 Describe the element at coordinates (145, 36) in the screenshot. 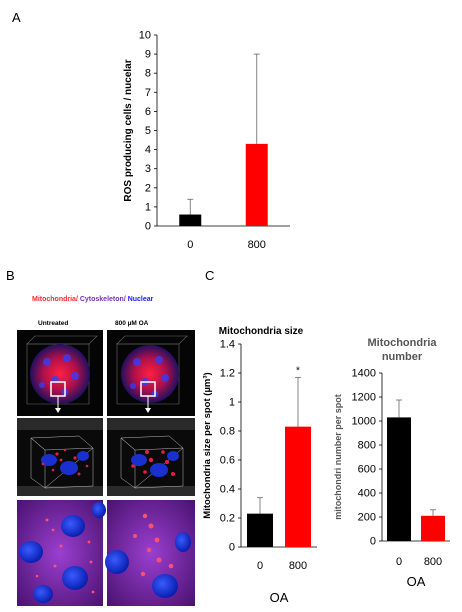

I see `y-tick-label: 10` at that location.